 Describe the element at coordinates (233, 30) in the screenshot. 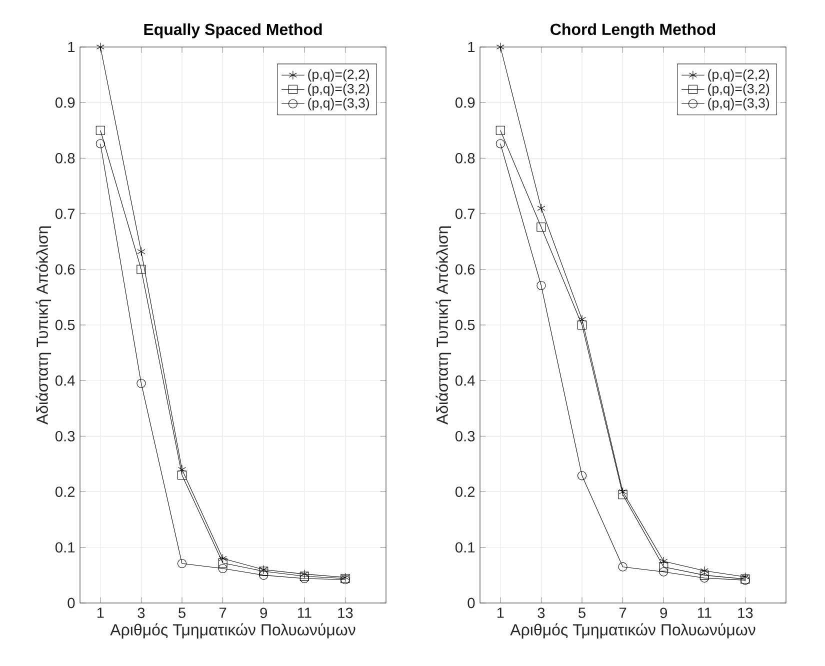

I see `chart-title: Equally Spaced Method` at that location.